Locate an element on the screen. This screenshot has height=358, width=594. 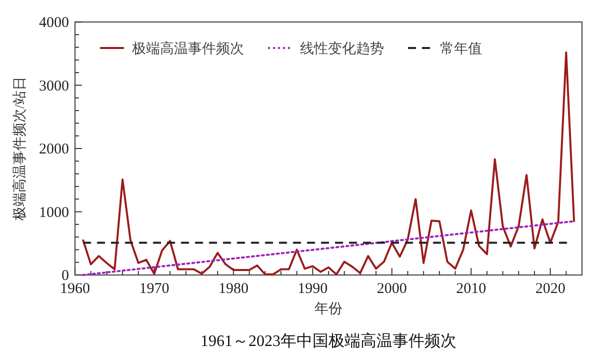
y-tick-label: 2000 is located at coordinates (54, 150).